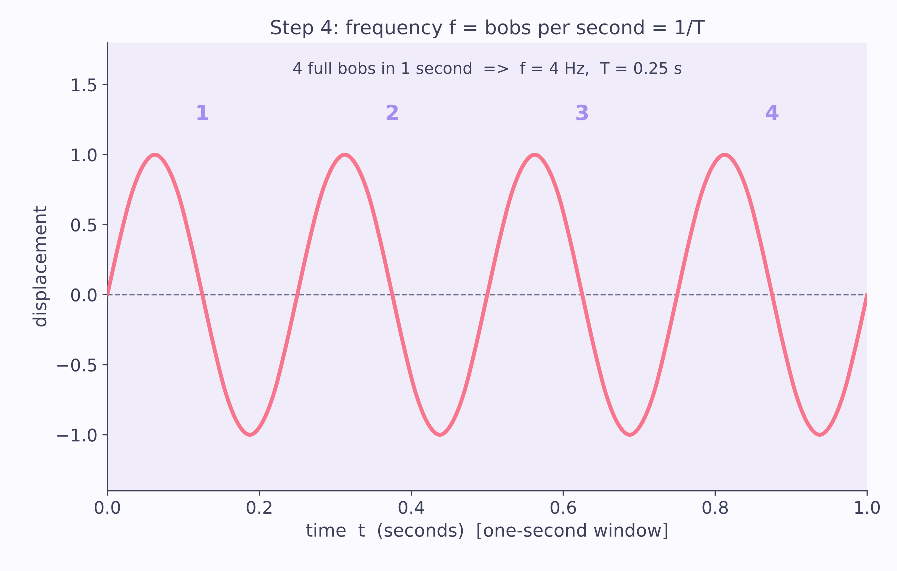  Describe the element at coordinates (83, 225) in the screenshot. I see `y-tick-label: 0.5` at that location.